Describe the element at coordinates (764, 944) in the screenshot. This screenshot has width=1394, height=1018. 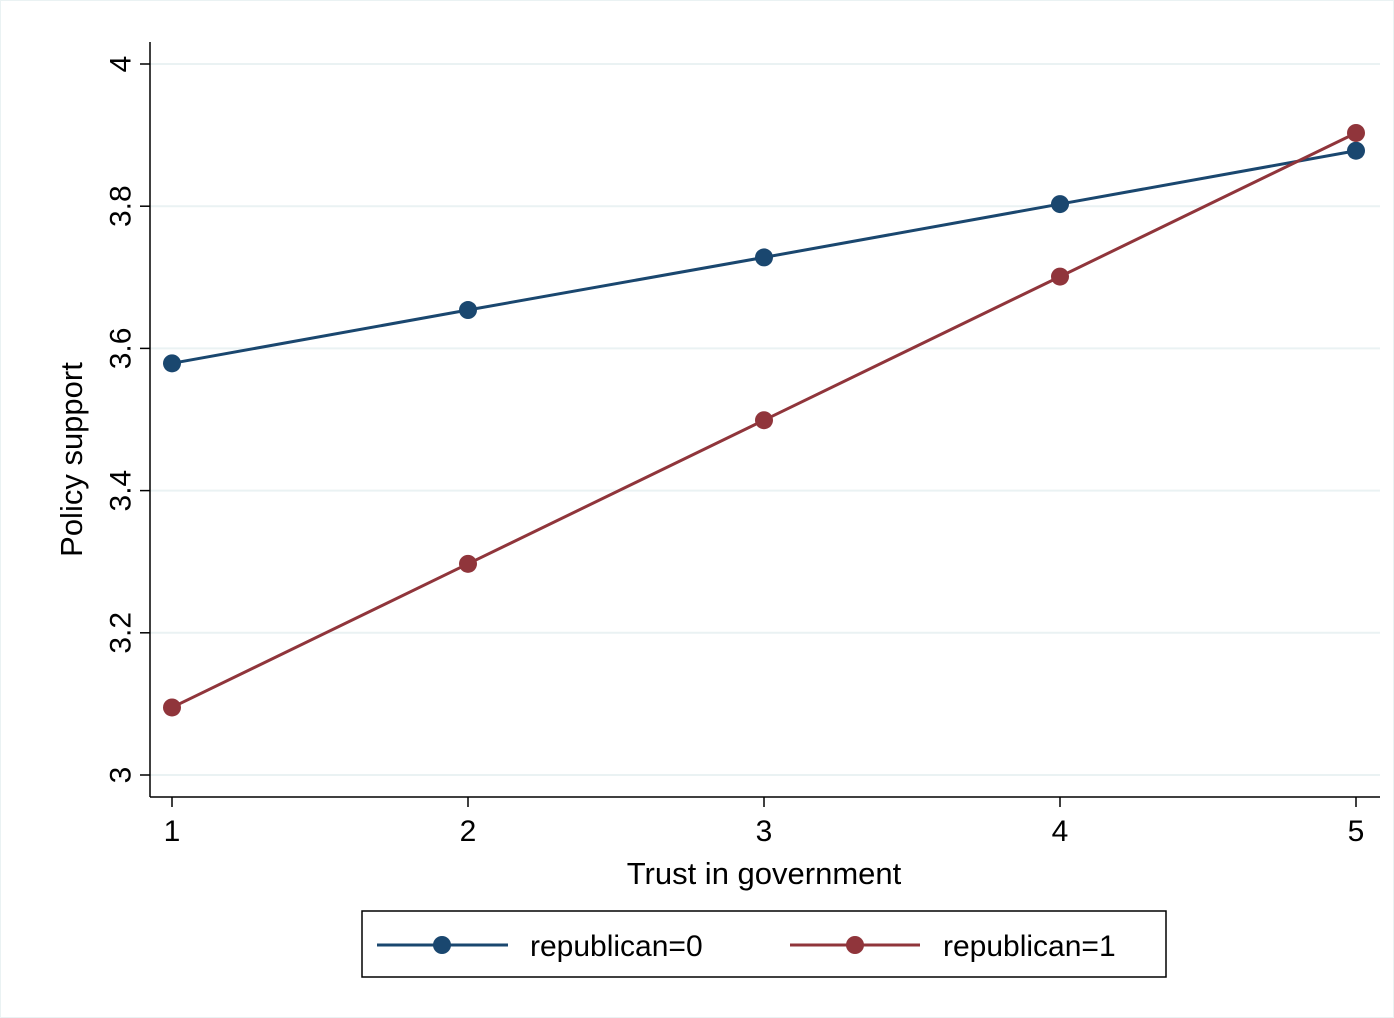
I see `legend: republican=0 republican=1` at that location.